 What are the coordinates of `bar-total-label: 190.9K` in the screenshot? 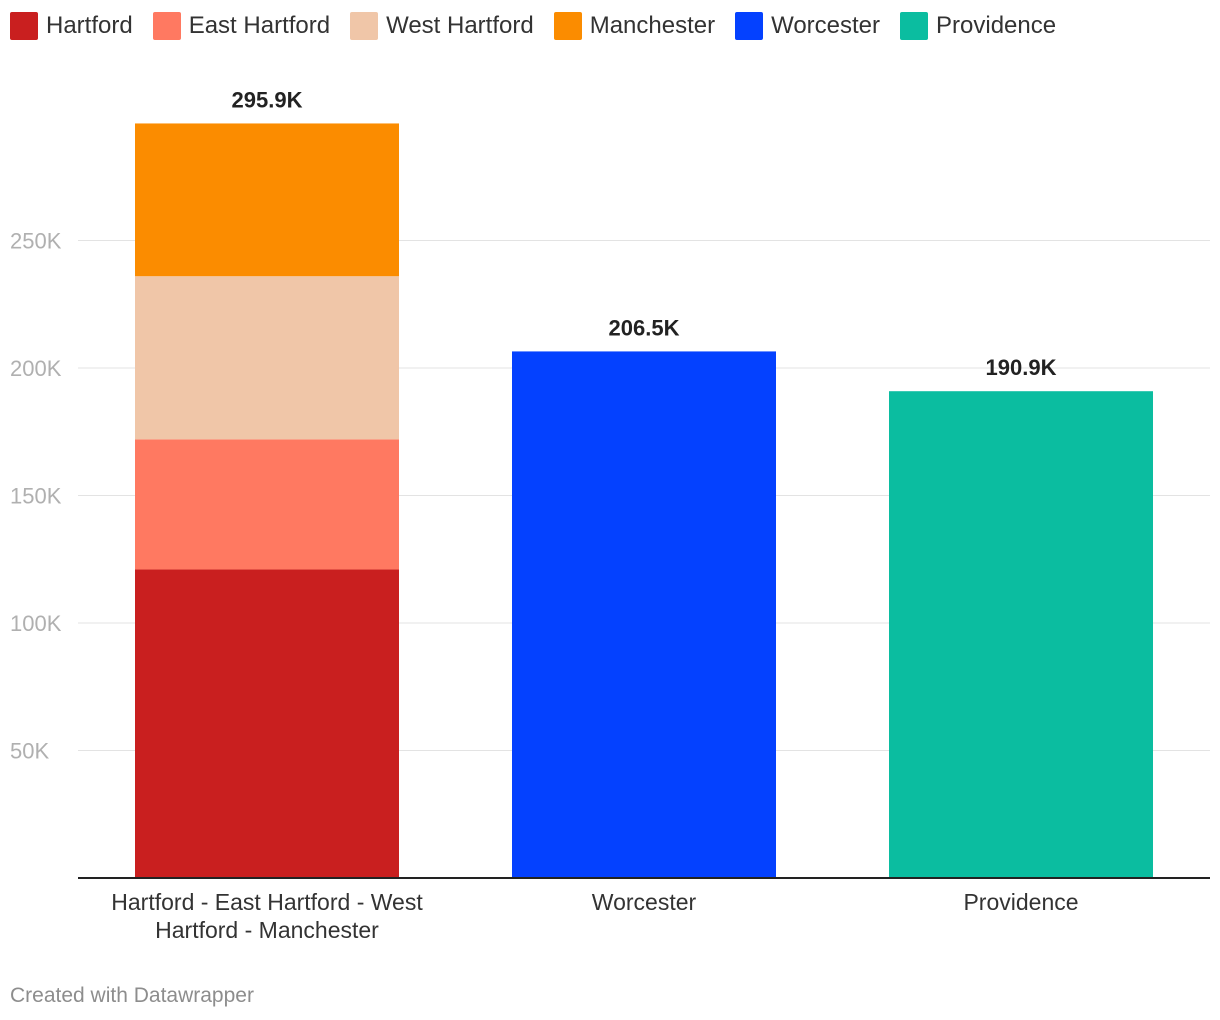 It's located at (1021, 367).